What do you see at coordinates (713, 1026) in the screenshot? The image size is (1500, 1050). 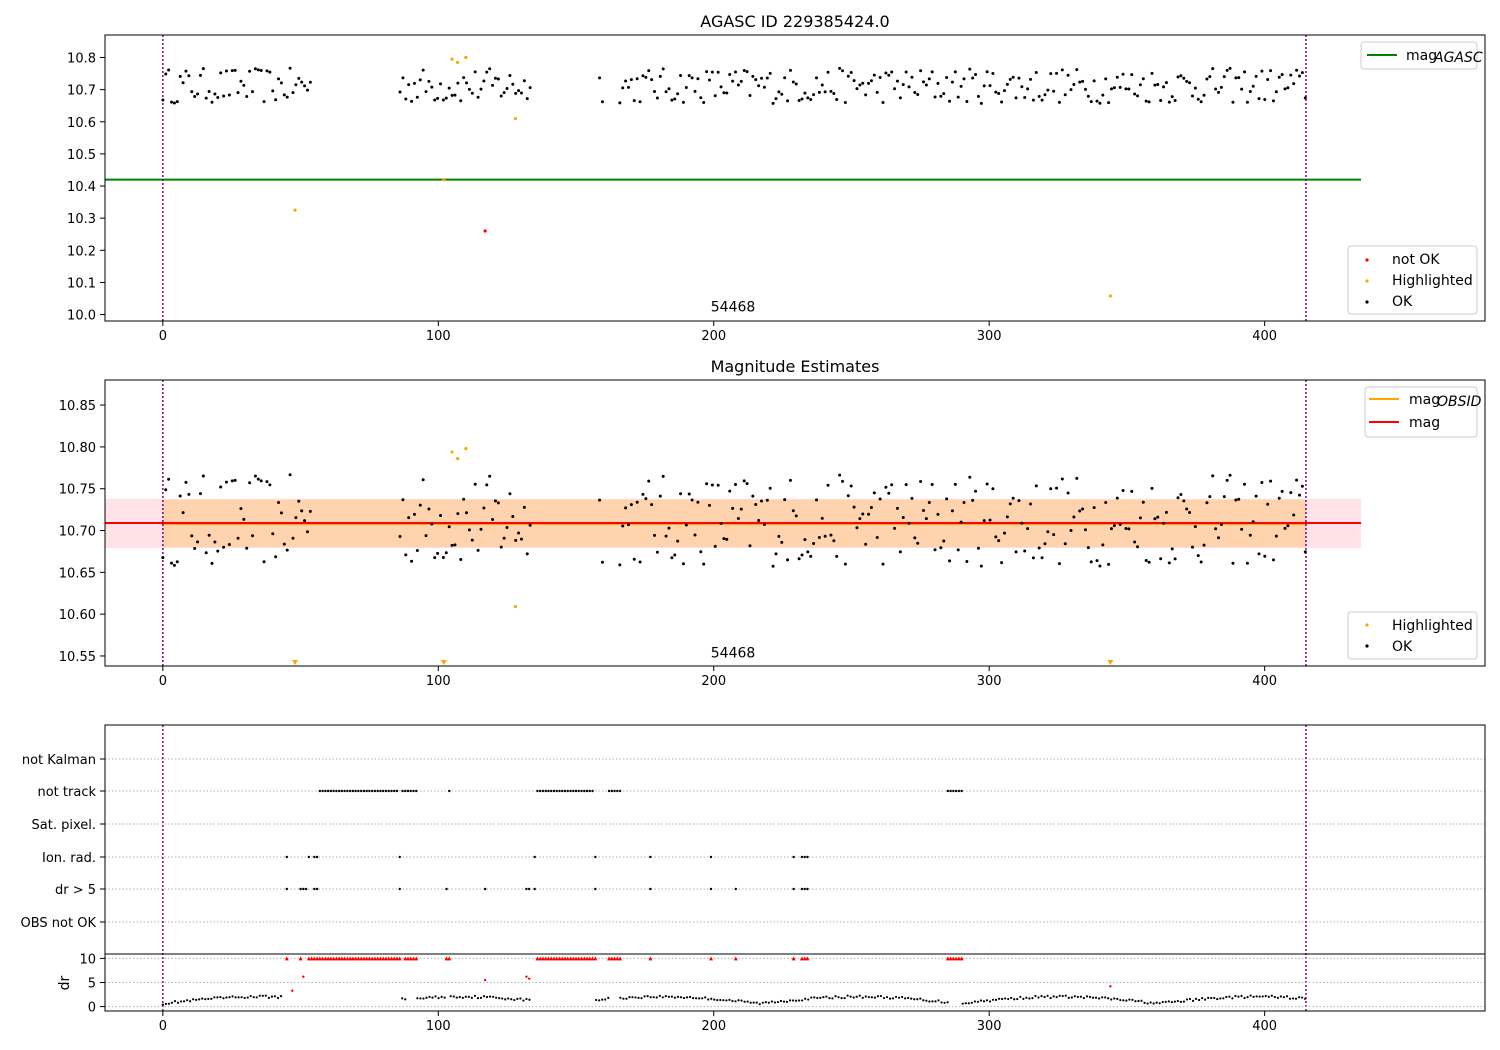 I see `x-tick-label: 200` at bounding box center [713, 1026].